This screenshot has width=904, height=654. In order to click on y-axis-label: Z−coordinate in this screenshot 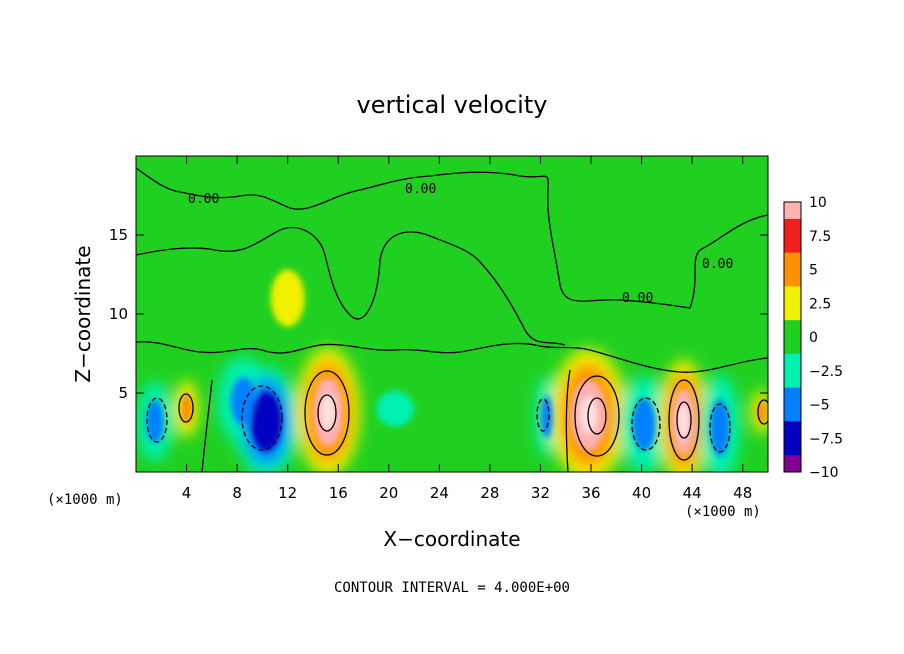, I will do `click(83, 313)`.